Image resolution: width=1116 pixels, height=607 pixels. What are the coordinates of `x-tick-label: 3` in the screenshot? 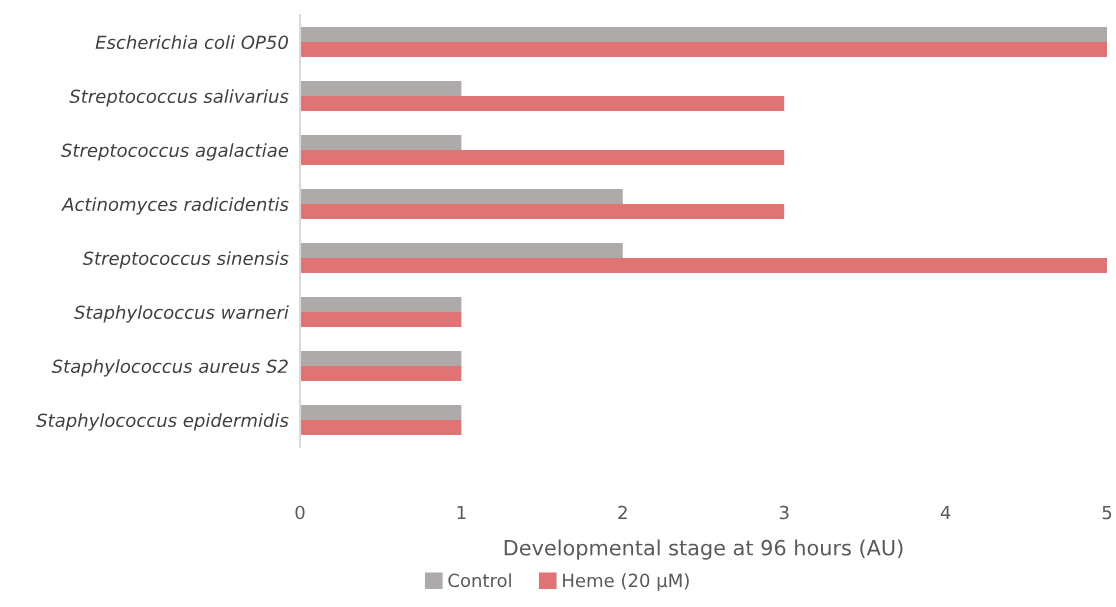 It's located at (784, 512).